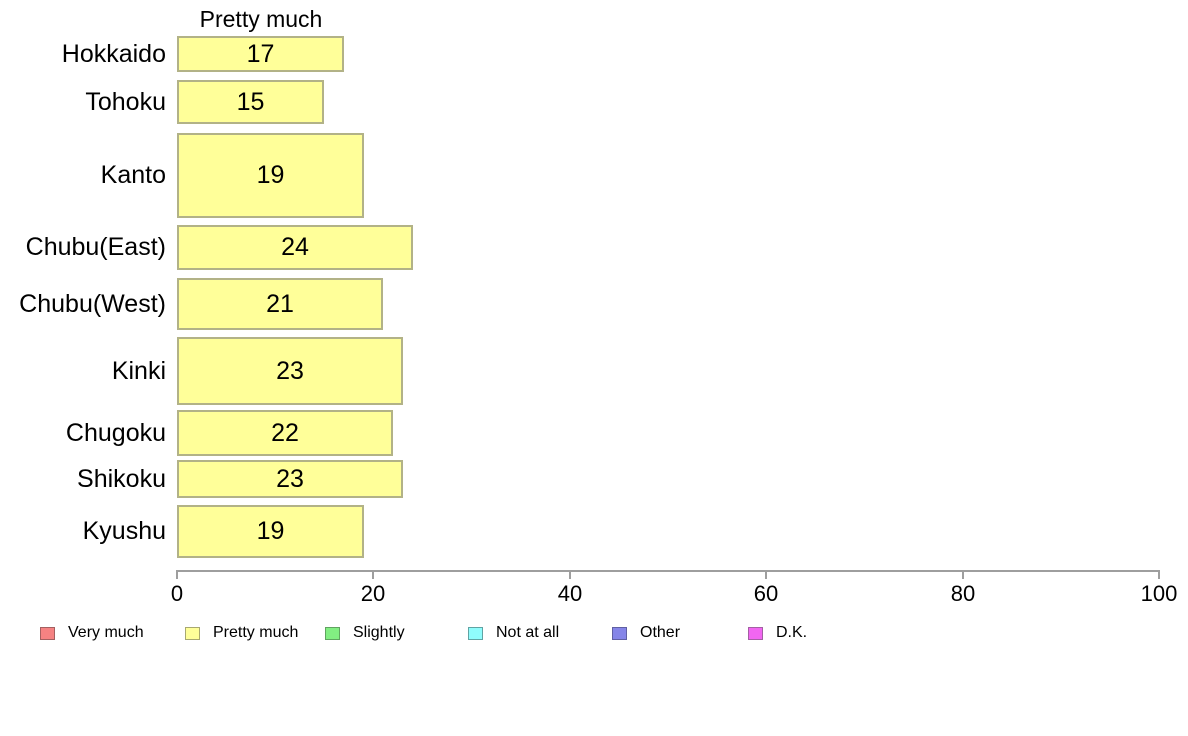  I want to click on x-axis-line, so click(668, 571).